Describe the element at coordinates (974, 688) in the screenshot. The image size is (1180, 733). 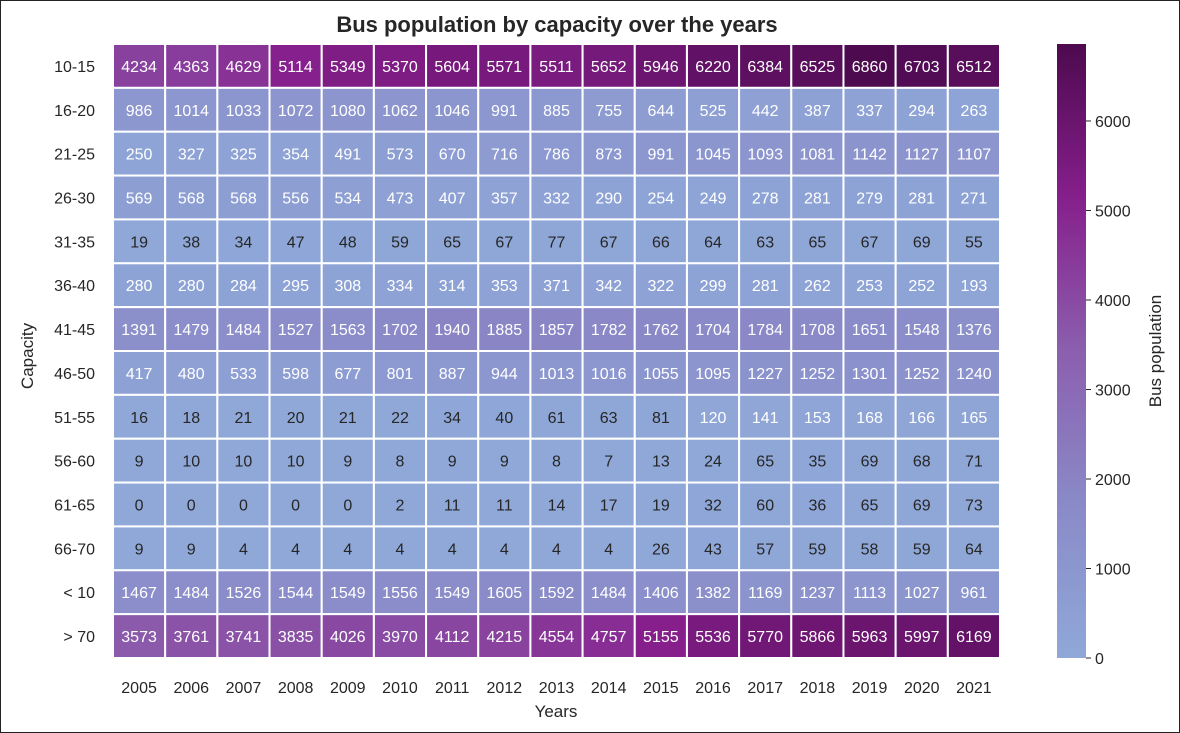
I see `x-tick-label: 2021` at that location.